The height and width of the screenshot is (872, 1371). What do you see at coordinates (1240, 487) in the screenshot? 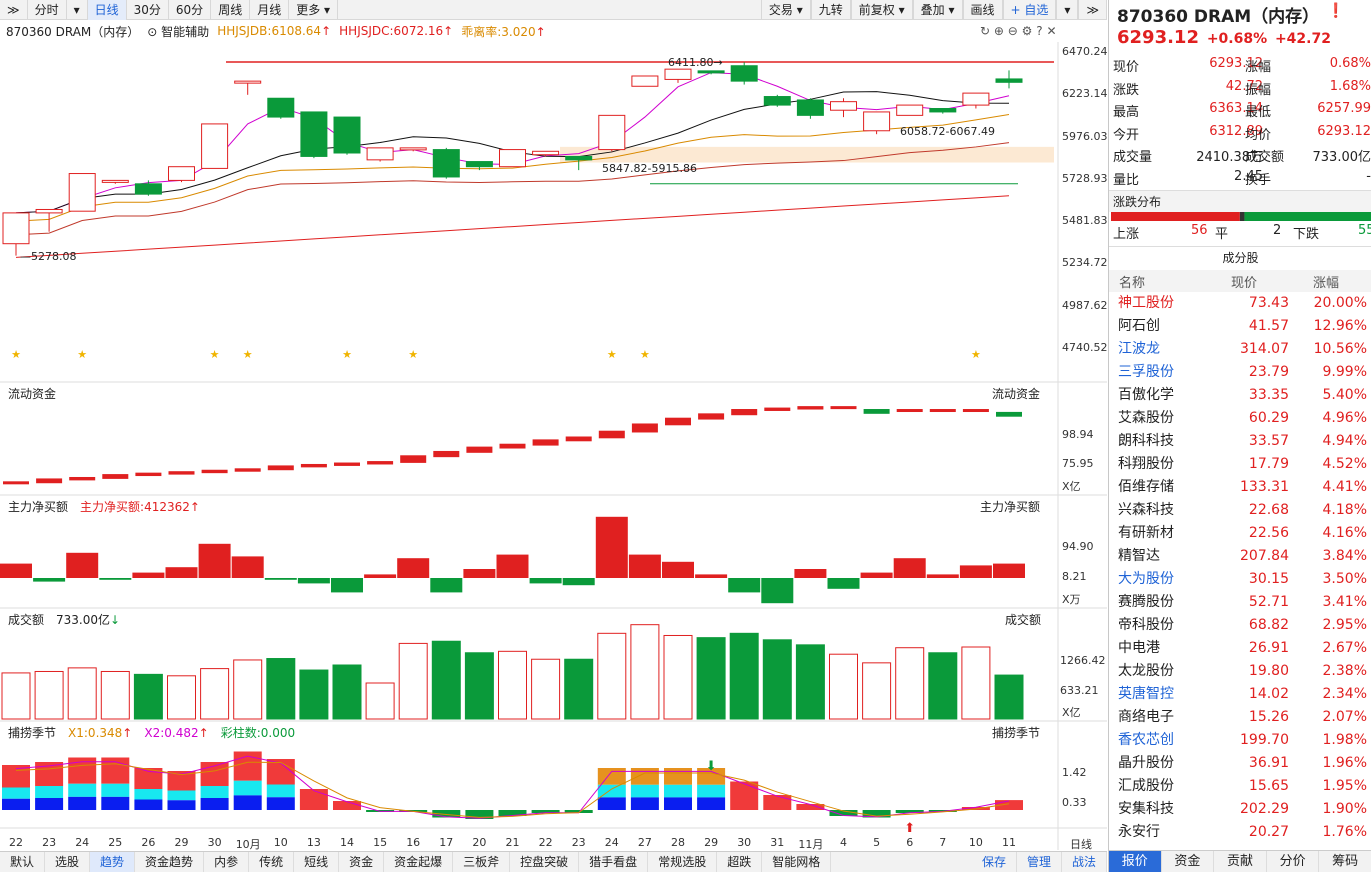
I see `component-row: 佰维存储 133.31 4.41%` at bounding box center [1240, 487].